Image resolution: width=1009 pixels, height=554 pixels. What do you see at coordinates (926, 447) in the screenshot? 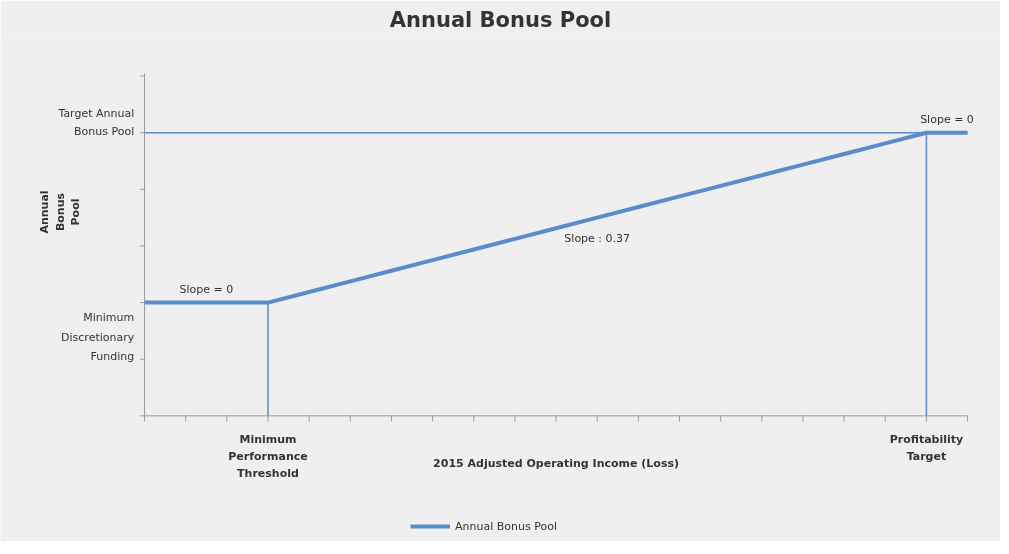
I see `x-tick-label: Profitability Target` at bounding box center [926, 447].